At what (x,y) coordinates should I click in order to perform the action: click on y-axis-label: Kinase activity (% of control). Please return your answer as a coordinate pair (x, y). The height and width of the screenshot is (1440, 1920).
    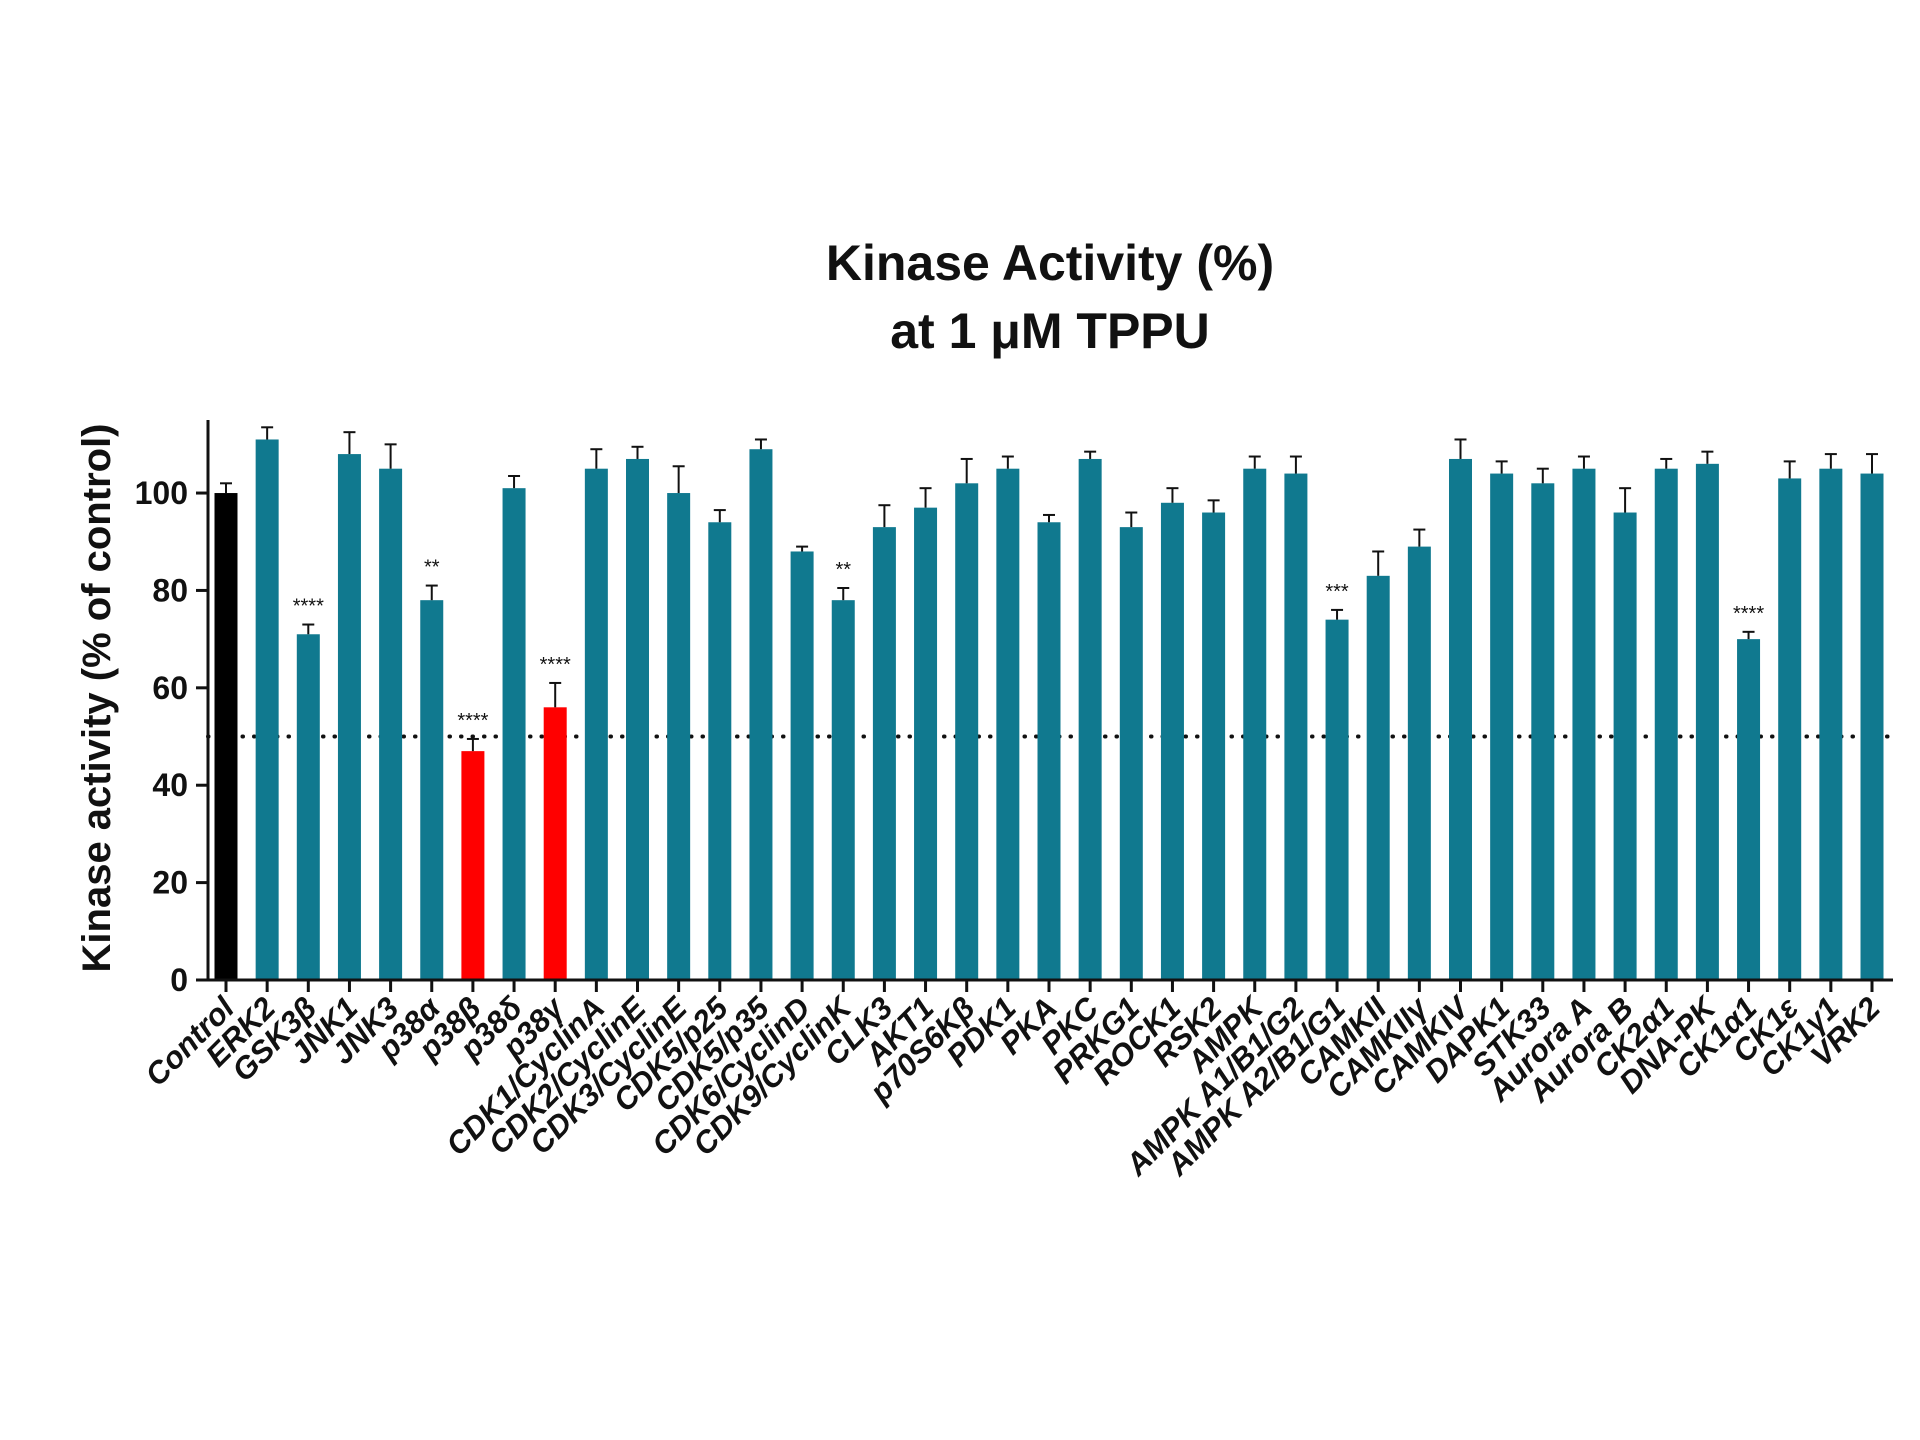
    Looking at the image, I should click on (97, 698).